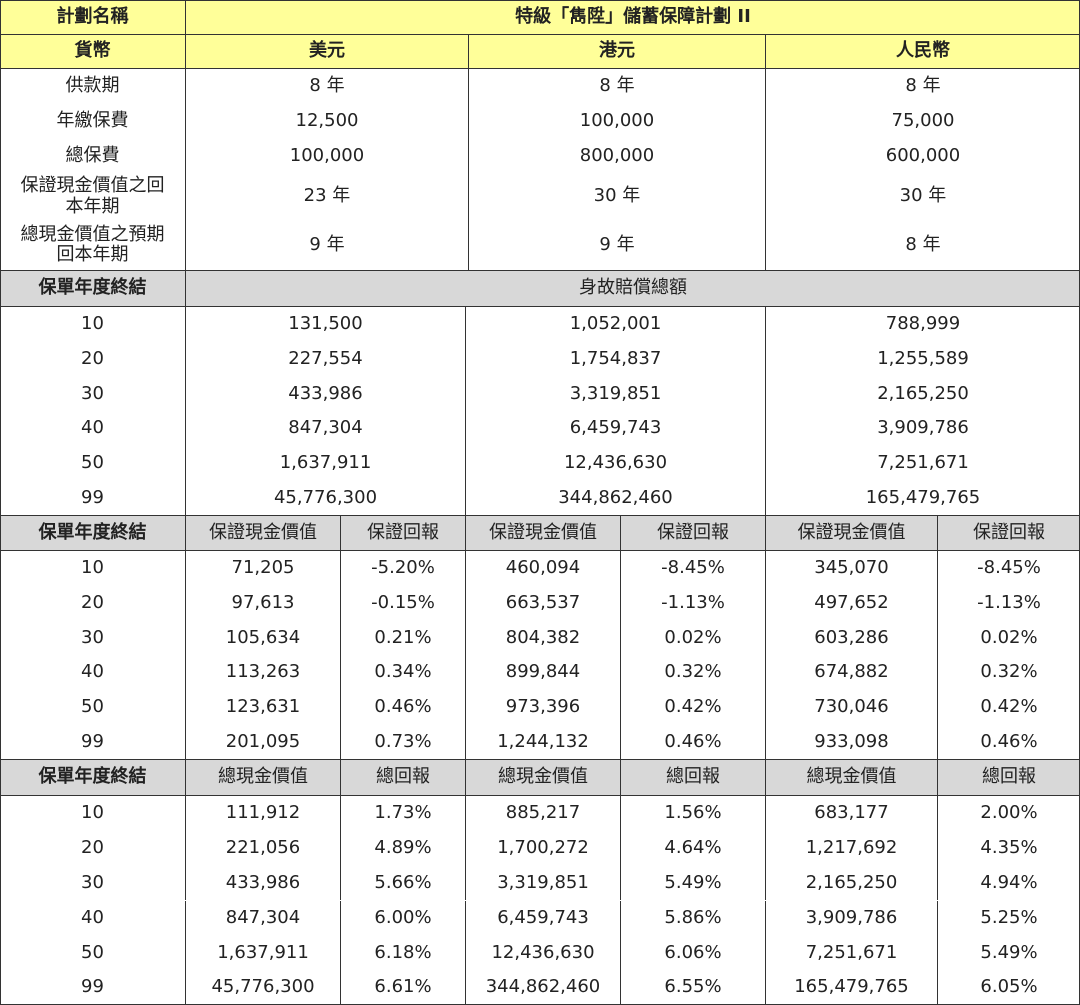 This screenshot has height=1005, width=1080. What do you see at coordinates (92, 917) in the screenshot?
I see `policy-year: 40` at bounding box center [92, 917].